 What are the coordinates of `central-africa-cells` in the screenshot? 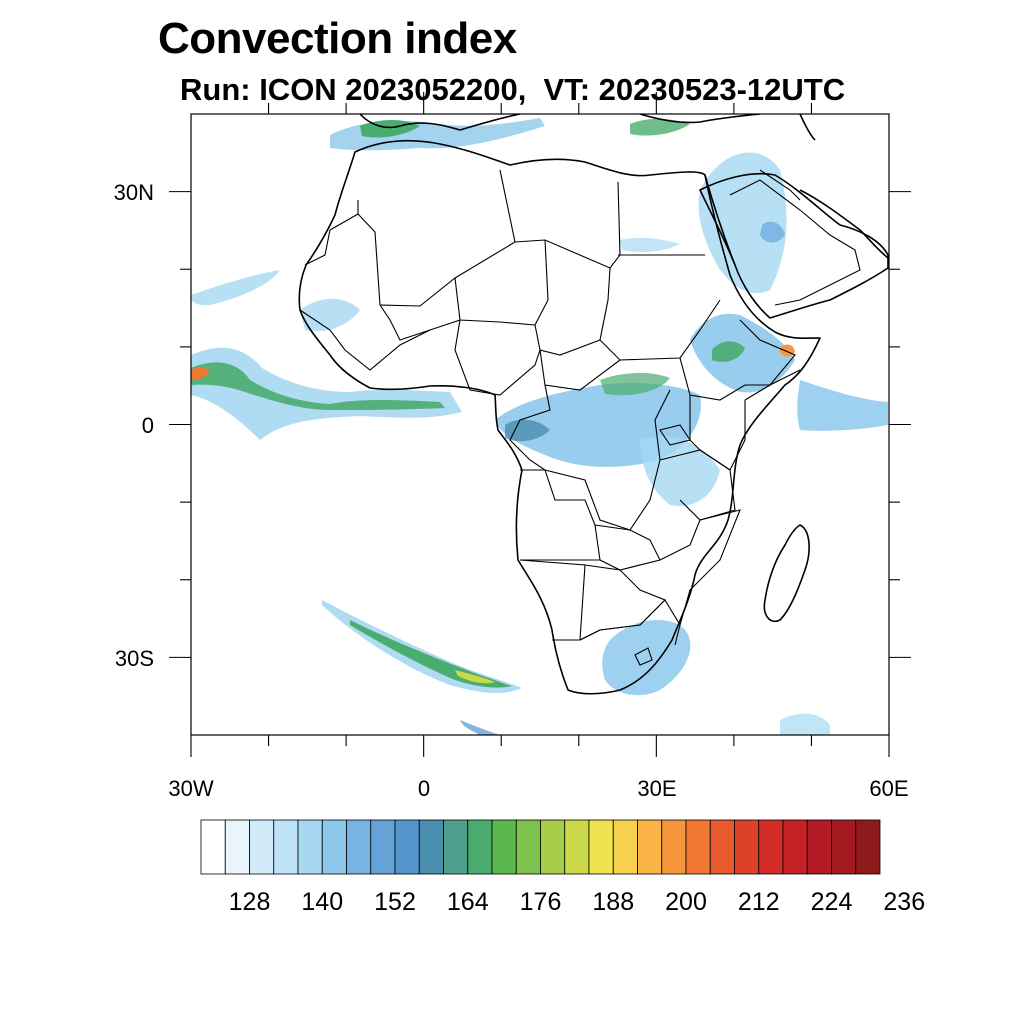 It's located at (635, 384).